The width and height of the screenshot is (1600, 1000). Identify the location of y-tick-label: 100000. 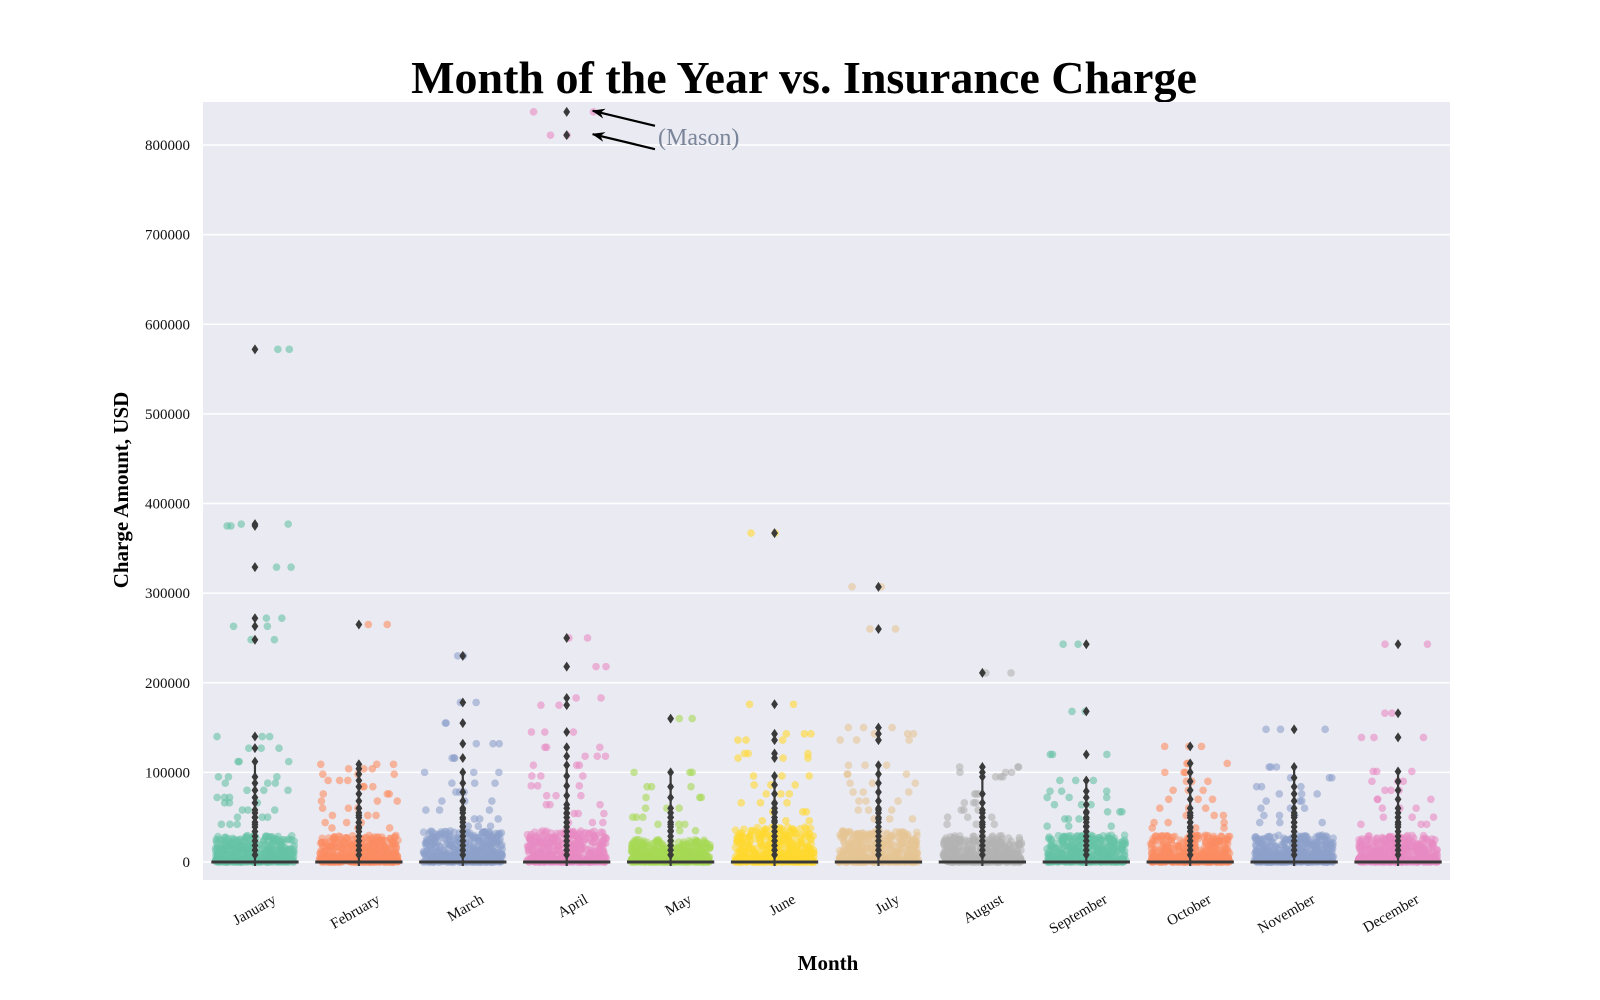
(167, 773).